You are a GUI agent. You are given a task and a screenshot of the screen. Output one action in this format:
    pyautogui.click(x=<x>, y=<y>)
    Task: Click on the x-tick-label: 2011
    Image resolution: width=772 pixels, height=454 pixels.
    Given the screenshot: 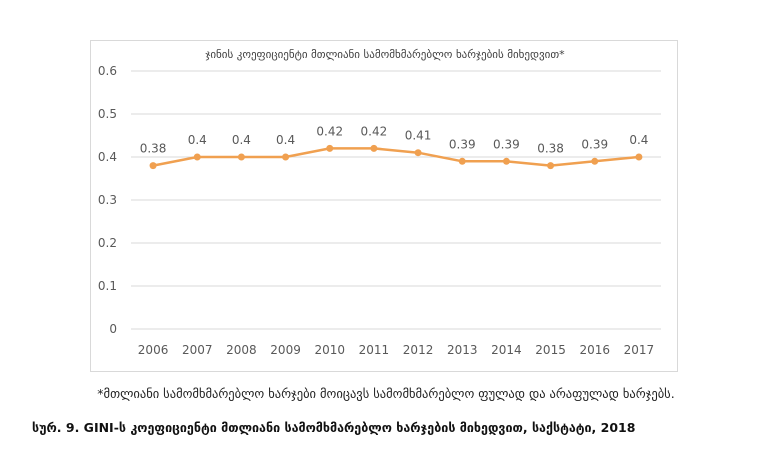 What is the action you would take?
    pyautogui.click(x=374, y=350)
    